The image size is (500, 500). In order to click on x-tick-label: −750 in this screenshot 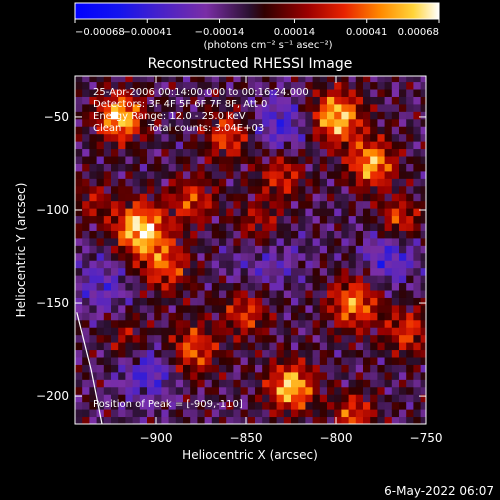, I will do `click(426, 438)`.